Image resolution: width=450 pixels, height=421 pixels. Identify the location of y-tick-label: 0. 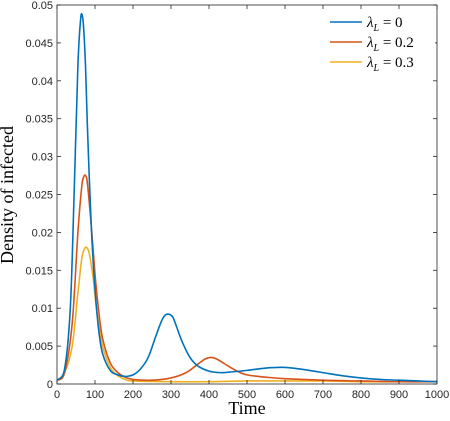
(50, 385).